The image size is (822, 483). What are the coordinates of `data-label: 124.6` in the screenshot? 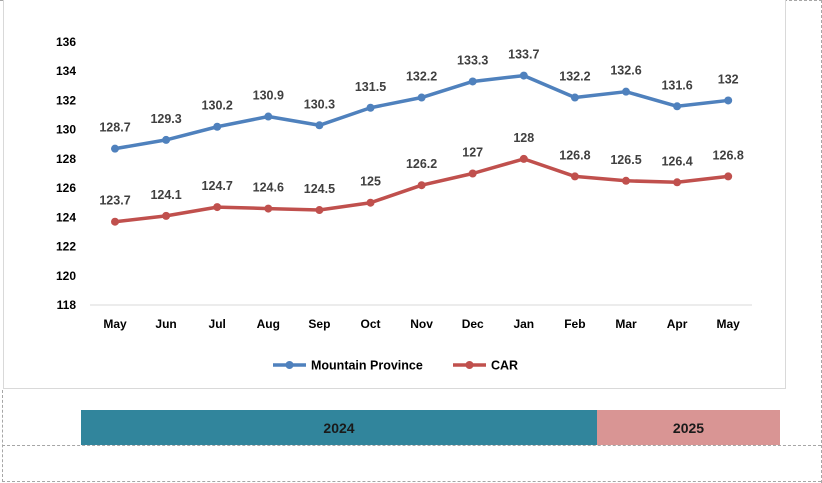 It's located at (268, 188).